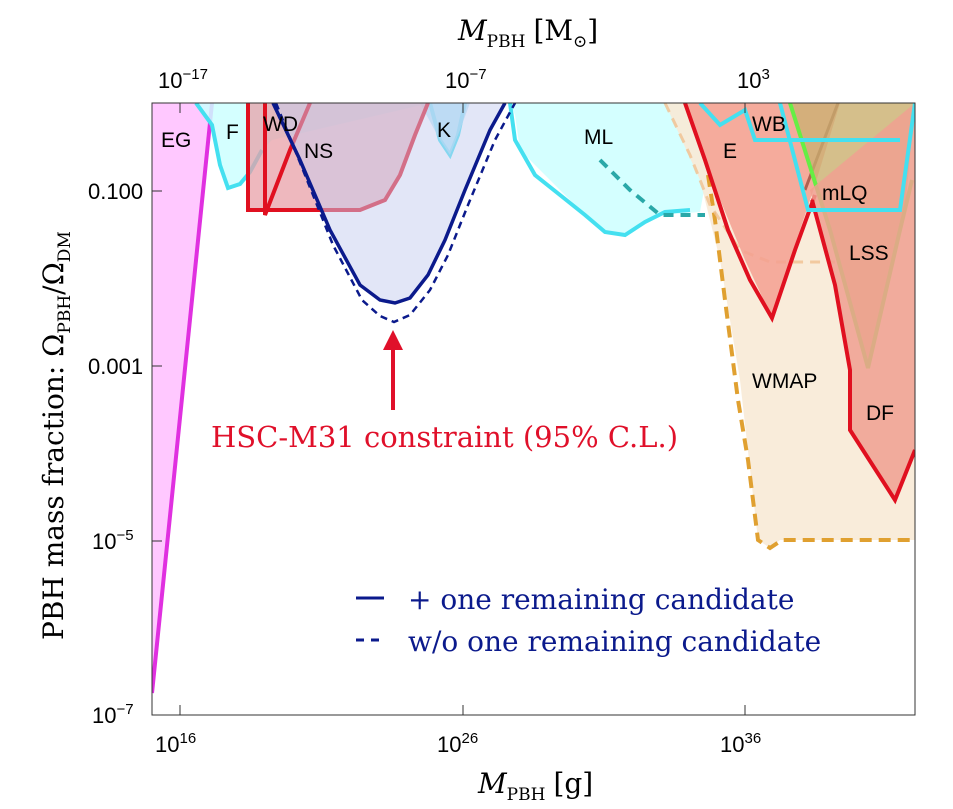  Describe the element at coordinates (176, 140) in the screenshot. I see `label-eg: EG` at that location.